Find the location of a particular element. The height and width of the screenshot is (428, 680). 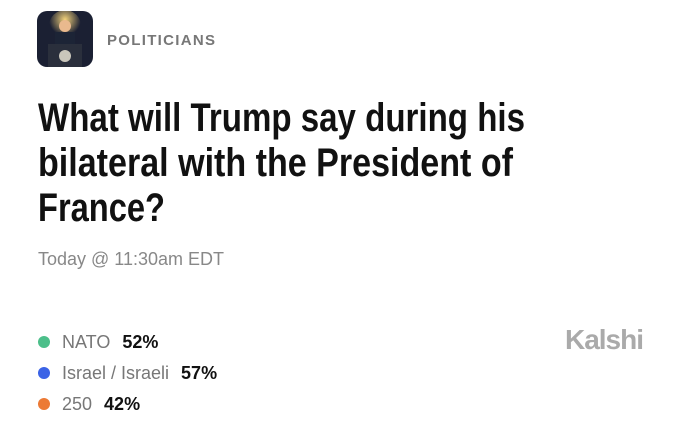

outcome-value: 57% is located at coordinates (199, 373).